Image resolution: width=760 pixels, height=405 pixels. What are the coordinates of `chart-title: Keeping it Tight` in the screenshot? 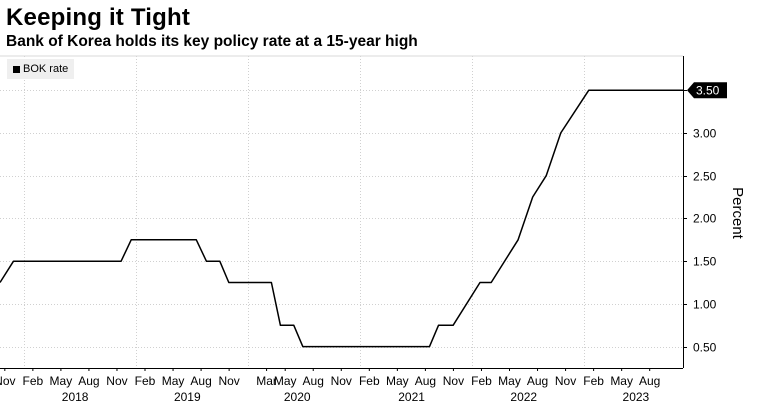 It's located at (98, 17).